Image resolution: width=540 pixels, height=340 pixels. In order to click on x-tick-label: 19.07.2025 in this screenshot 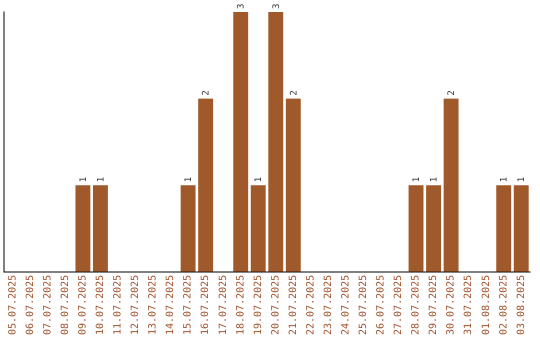, I will do `click(258, 305)`.